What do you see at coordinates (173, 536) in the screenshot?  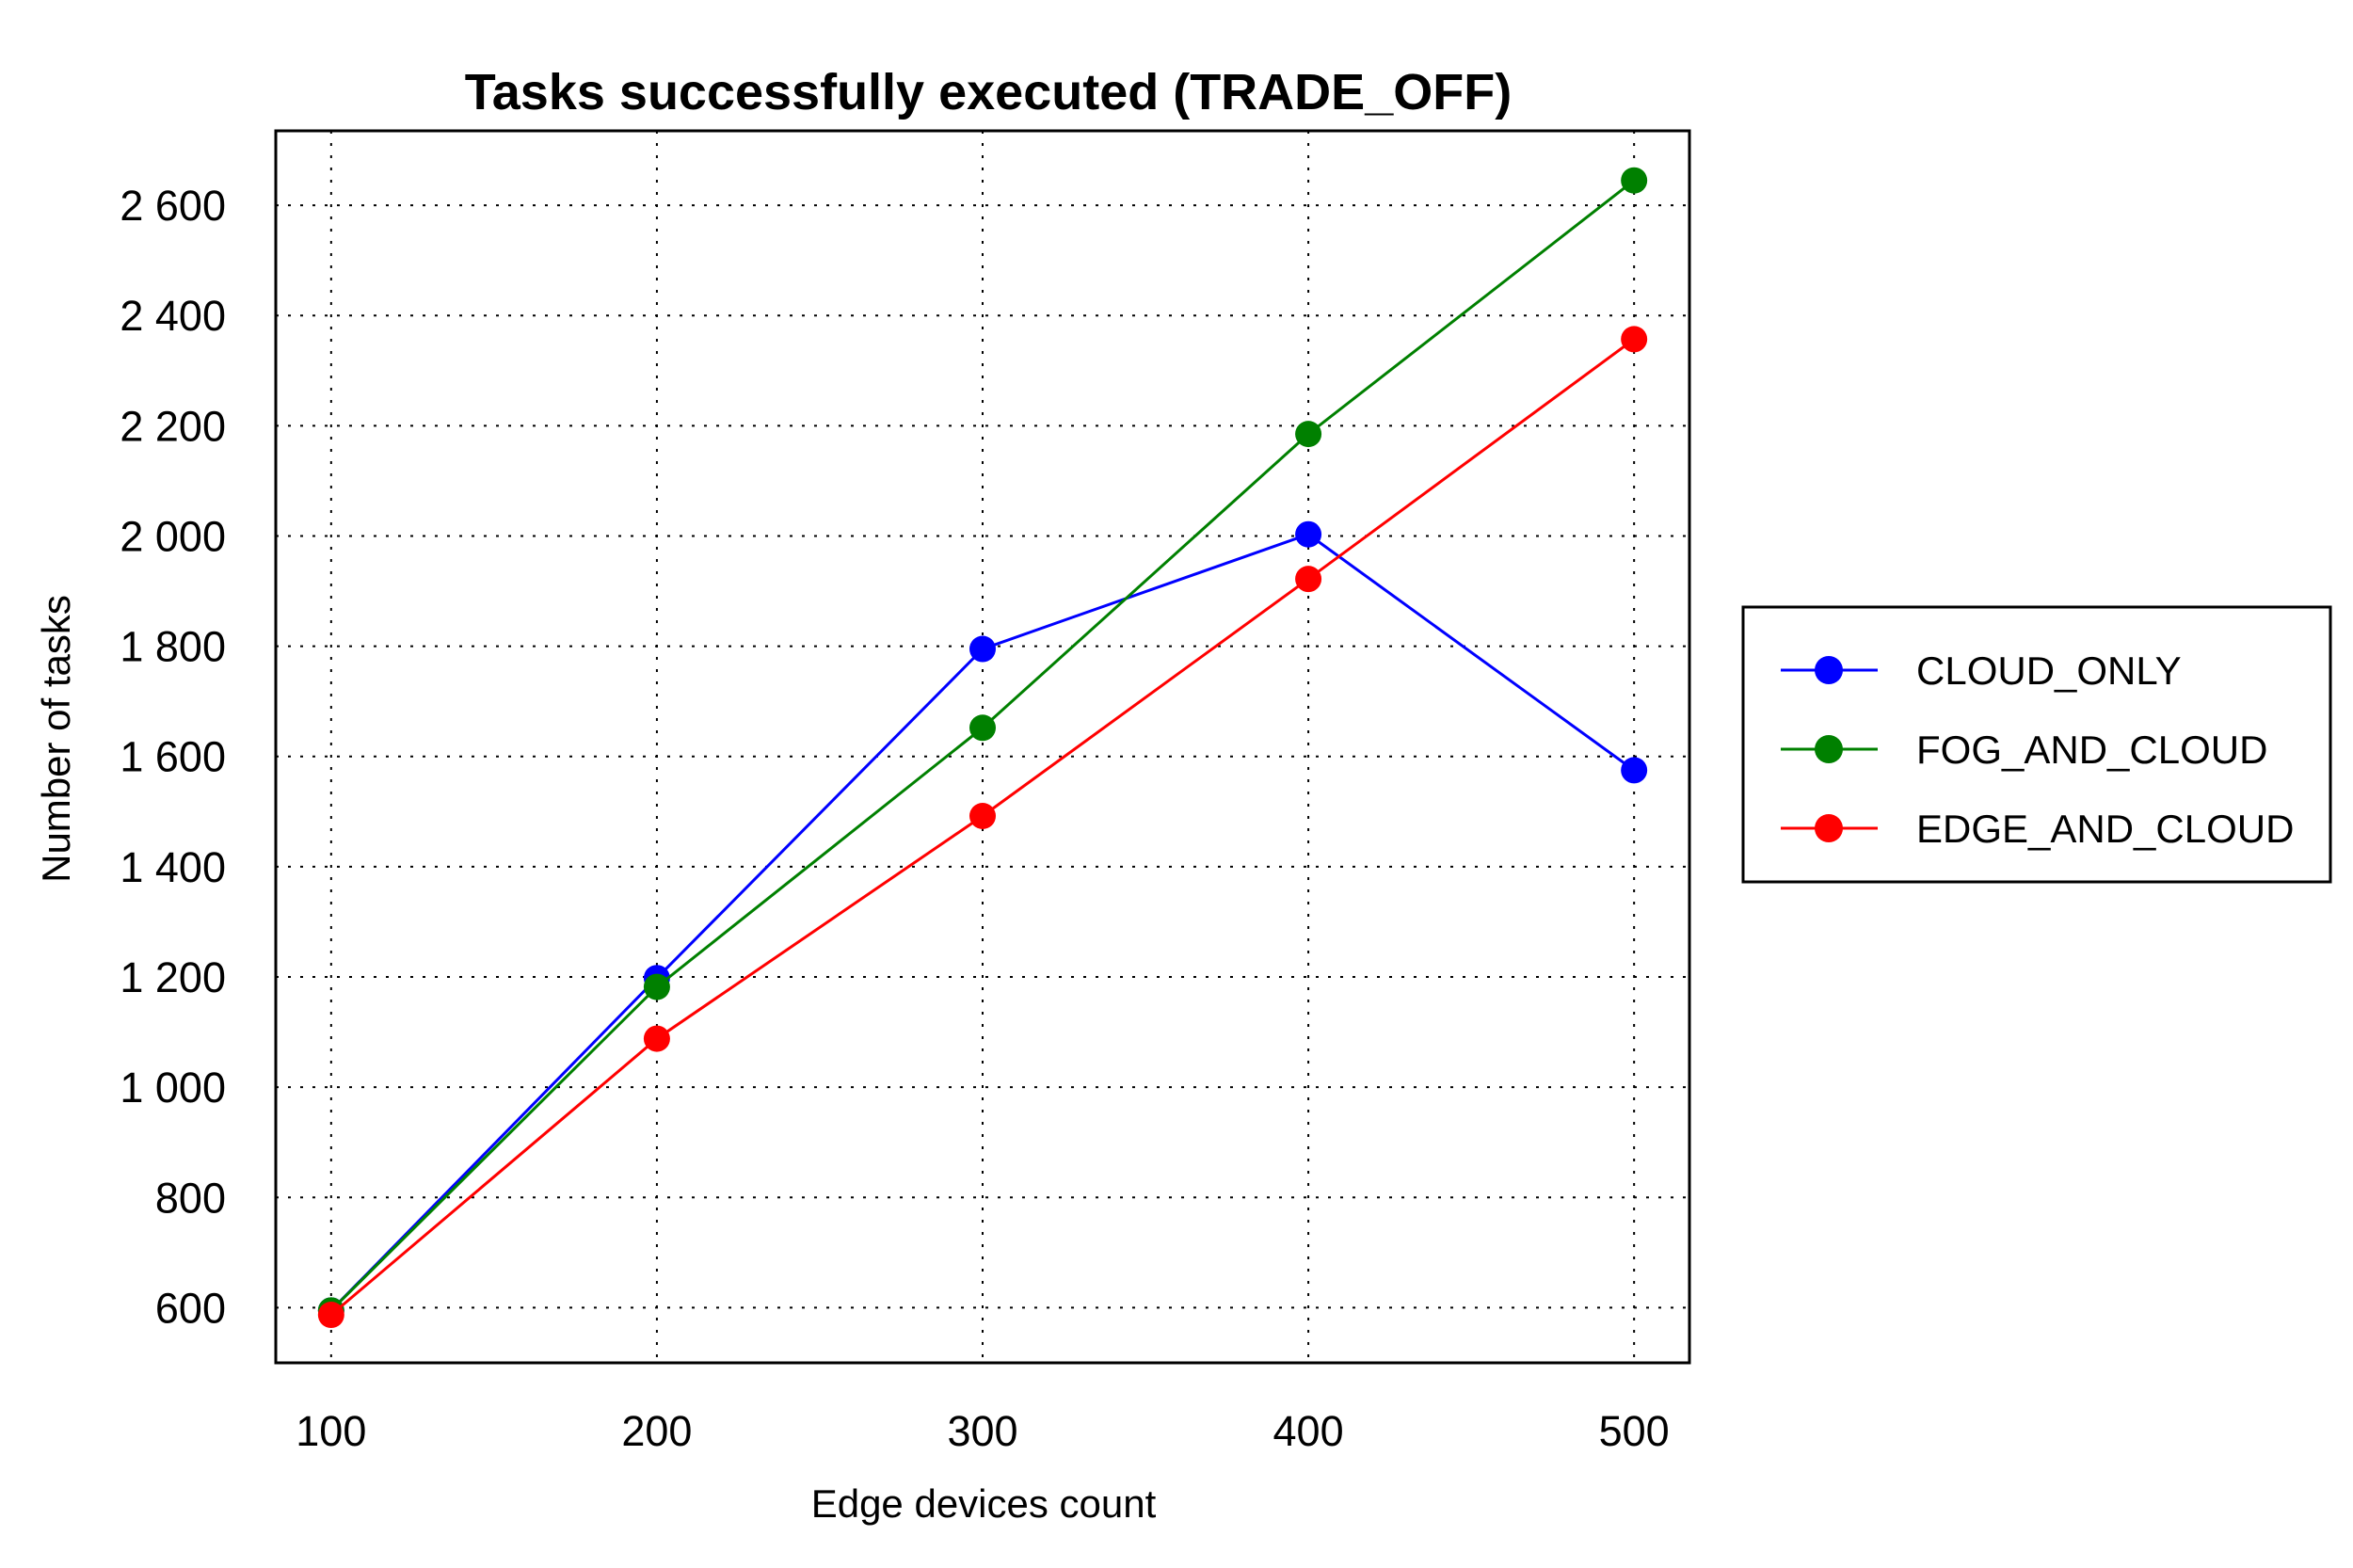 I see `y-tick-label: 2 000` at bounding box center [173, 536].